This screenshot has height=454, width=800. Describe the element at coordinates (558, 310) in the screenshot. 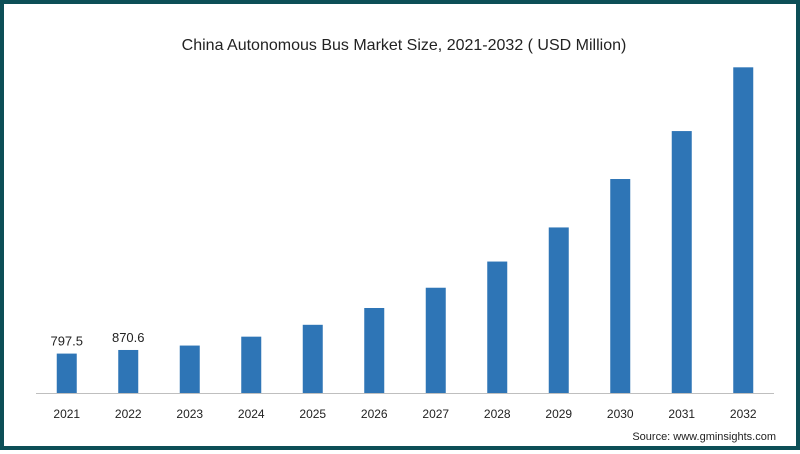

I see `bar-2029` at that location.